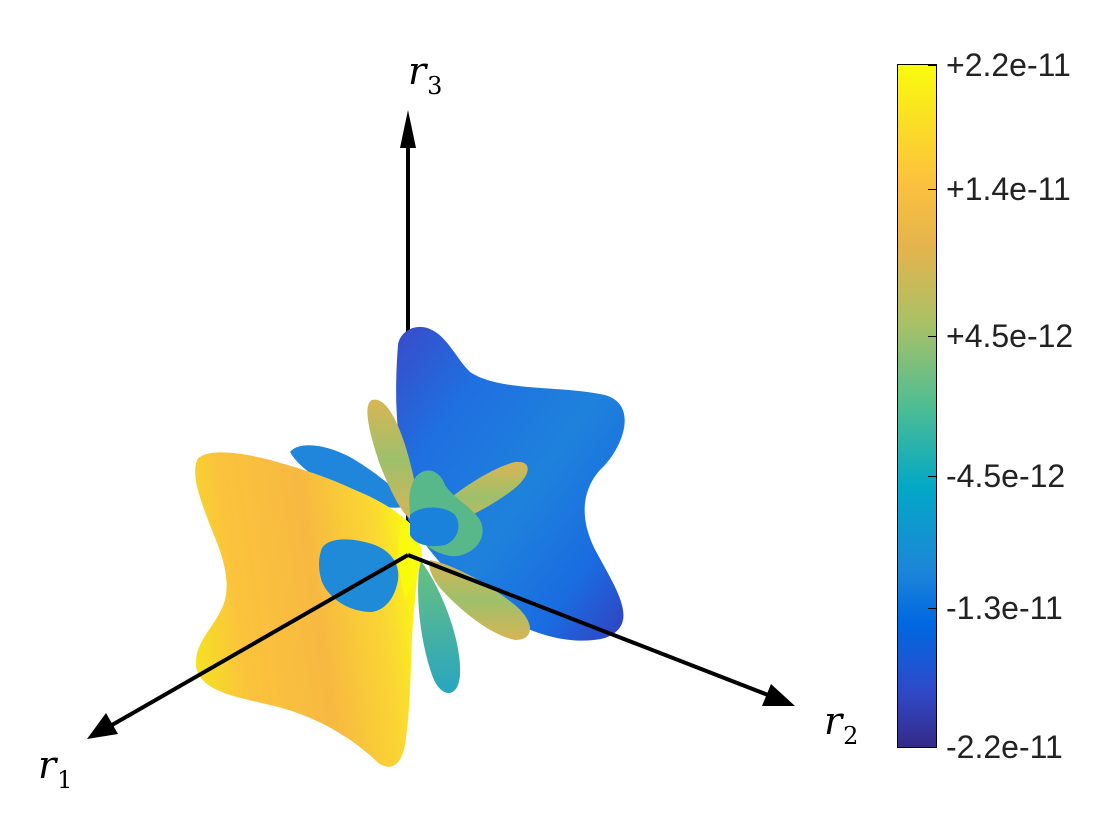 The width and height of the screenshot is (1120, 840). What do you see at coordinates (1008, 65) in the screenshot?
I see `colorbar-tick-label: +2.2e-11` at bounding box center [1008, 65].